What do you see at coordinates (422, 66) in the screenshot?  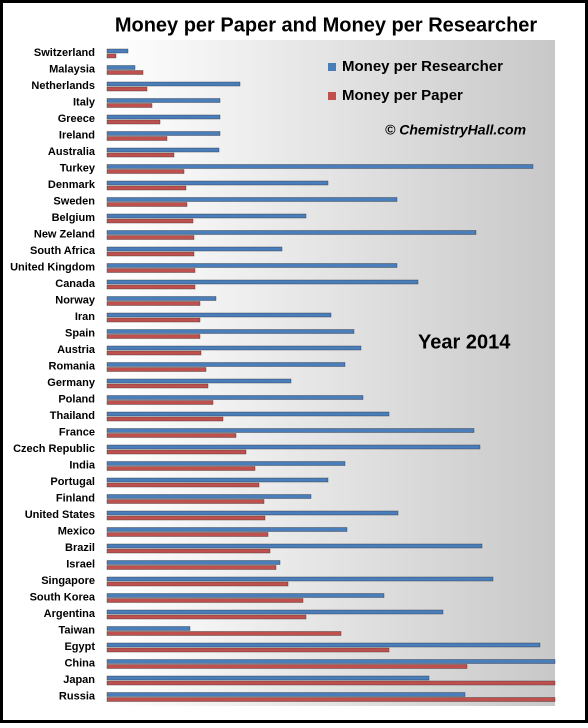 I see `legend-label: Money per Researcher` at bounding box center [422, 66].